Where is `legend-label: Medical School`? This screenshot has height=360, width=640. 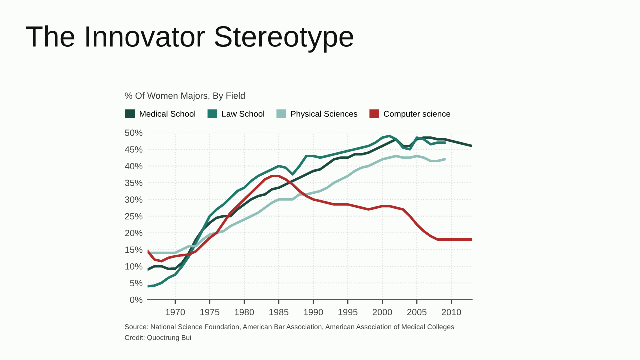
legend-label: Medical School is located at coordinates (168, 114).